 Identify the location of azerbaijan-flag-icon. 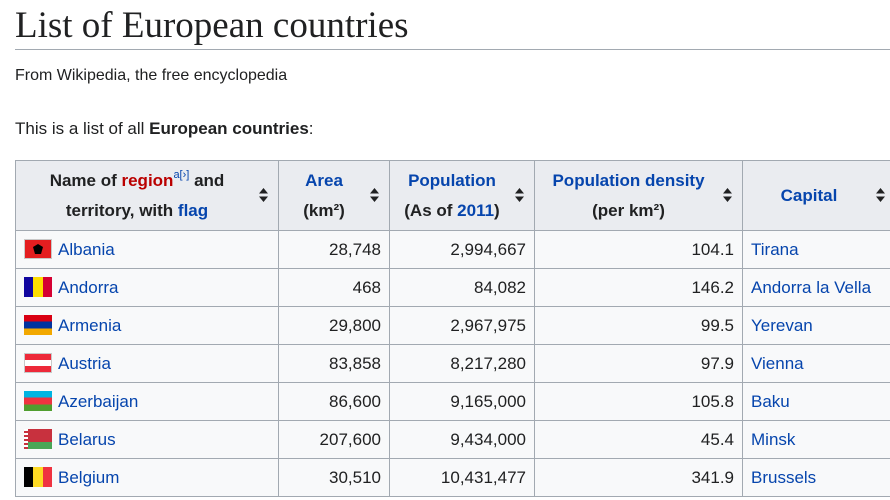
(38, 401).